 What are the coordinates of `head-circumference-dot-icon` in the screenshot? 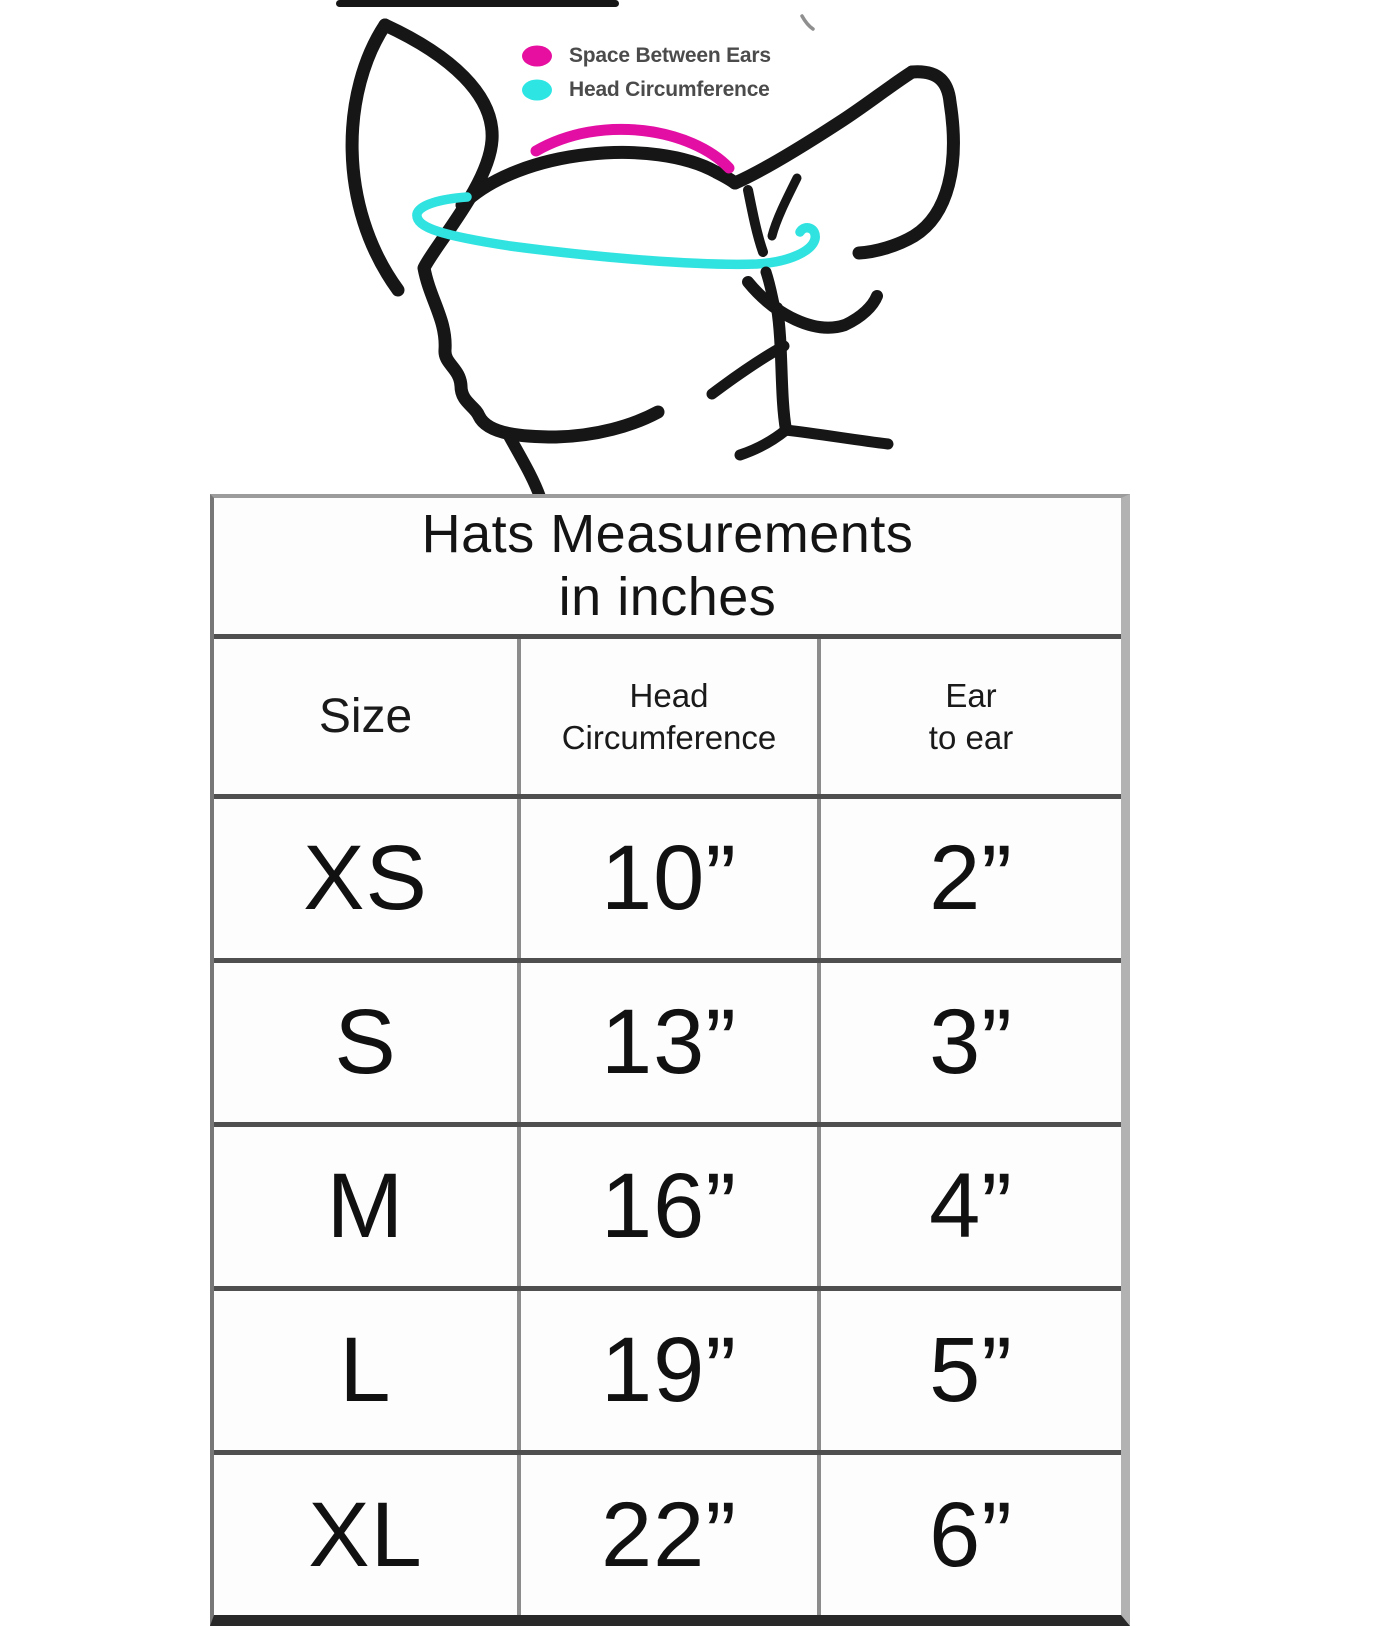 It's located at (537, 90).